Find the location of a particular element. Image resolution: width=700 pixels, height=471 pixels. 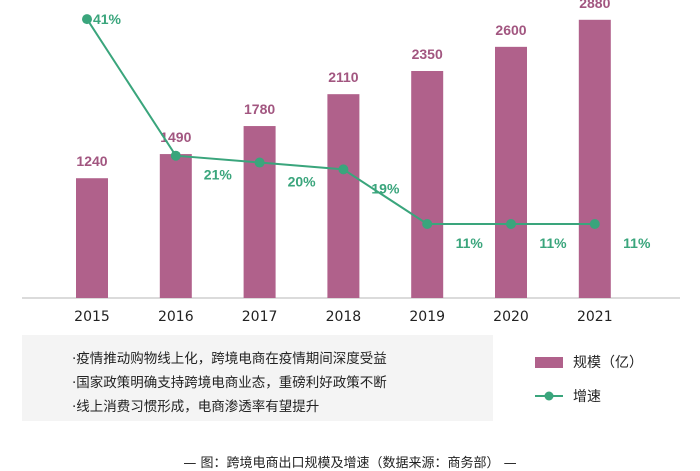

bar-2015 is located at coordinates (92, 238).